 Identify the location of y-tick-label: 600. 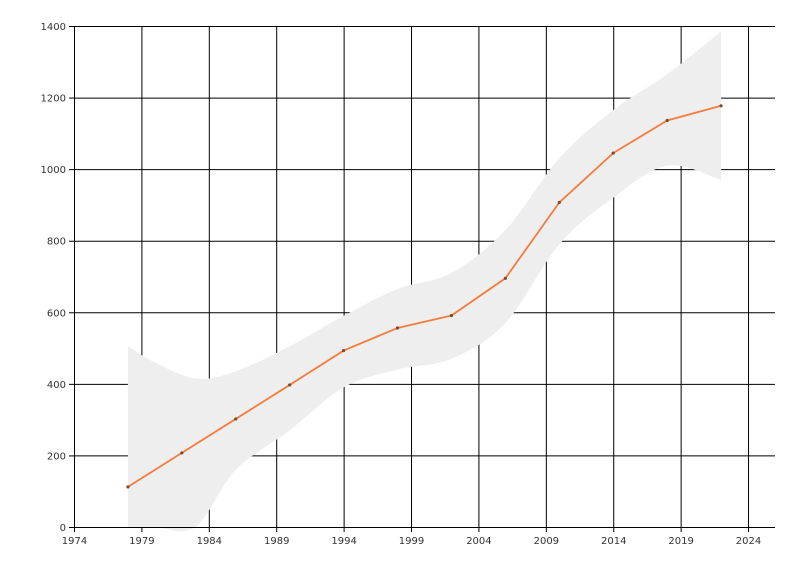
(56, 313).